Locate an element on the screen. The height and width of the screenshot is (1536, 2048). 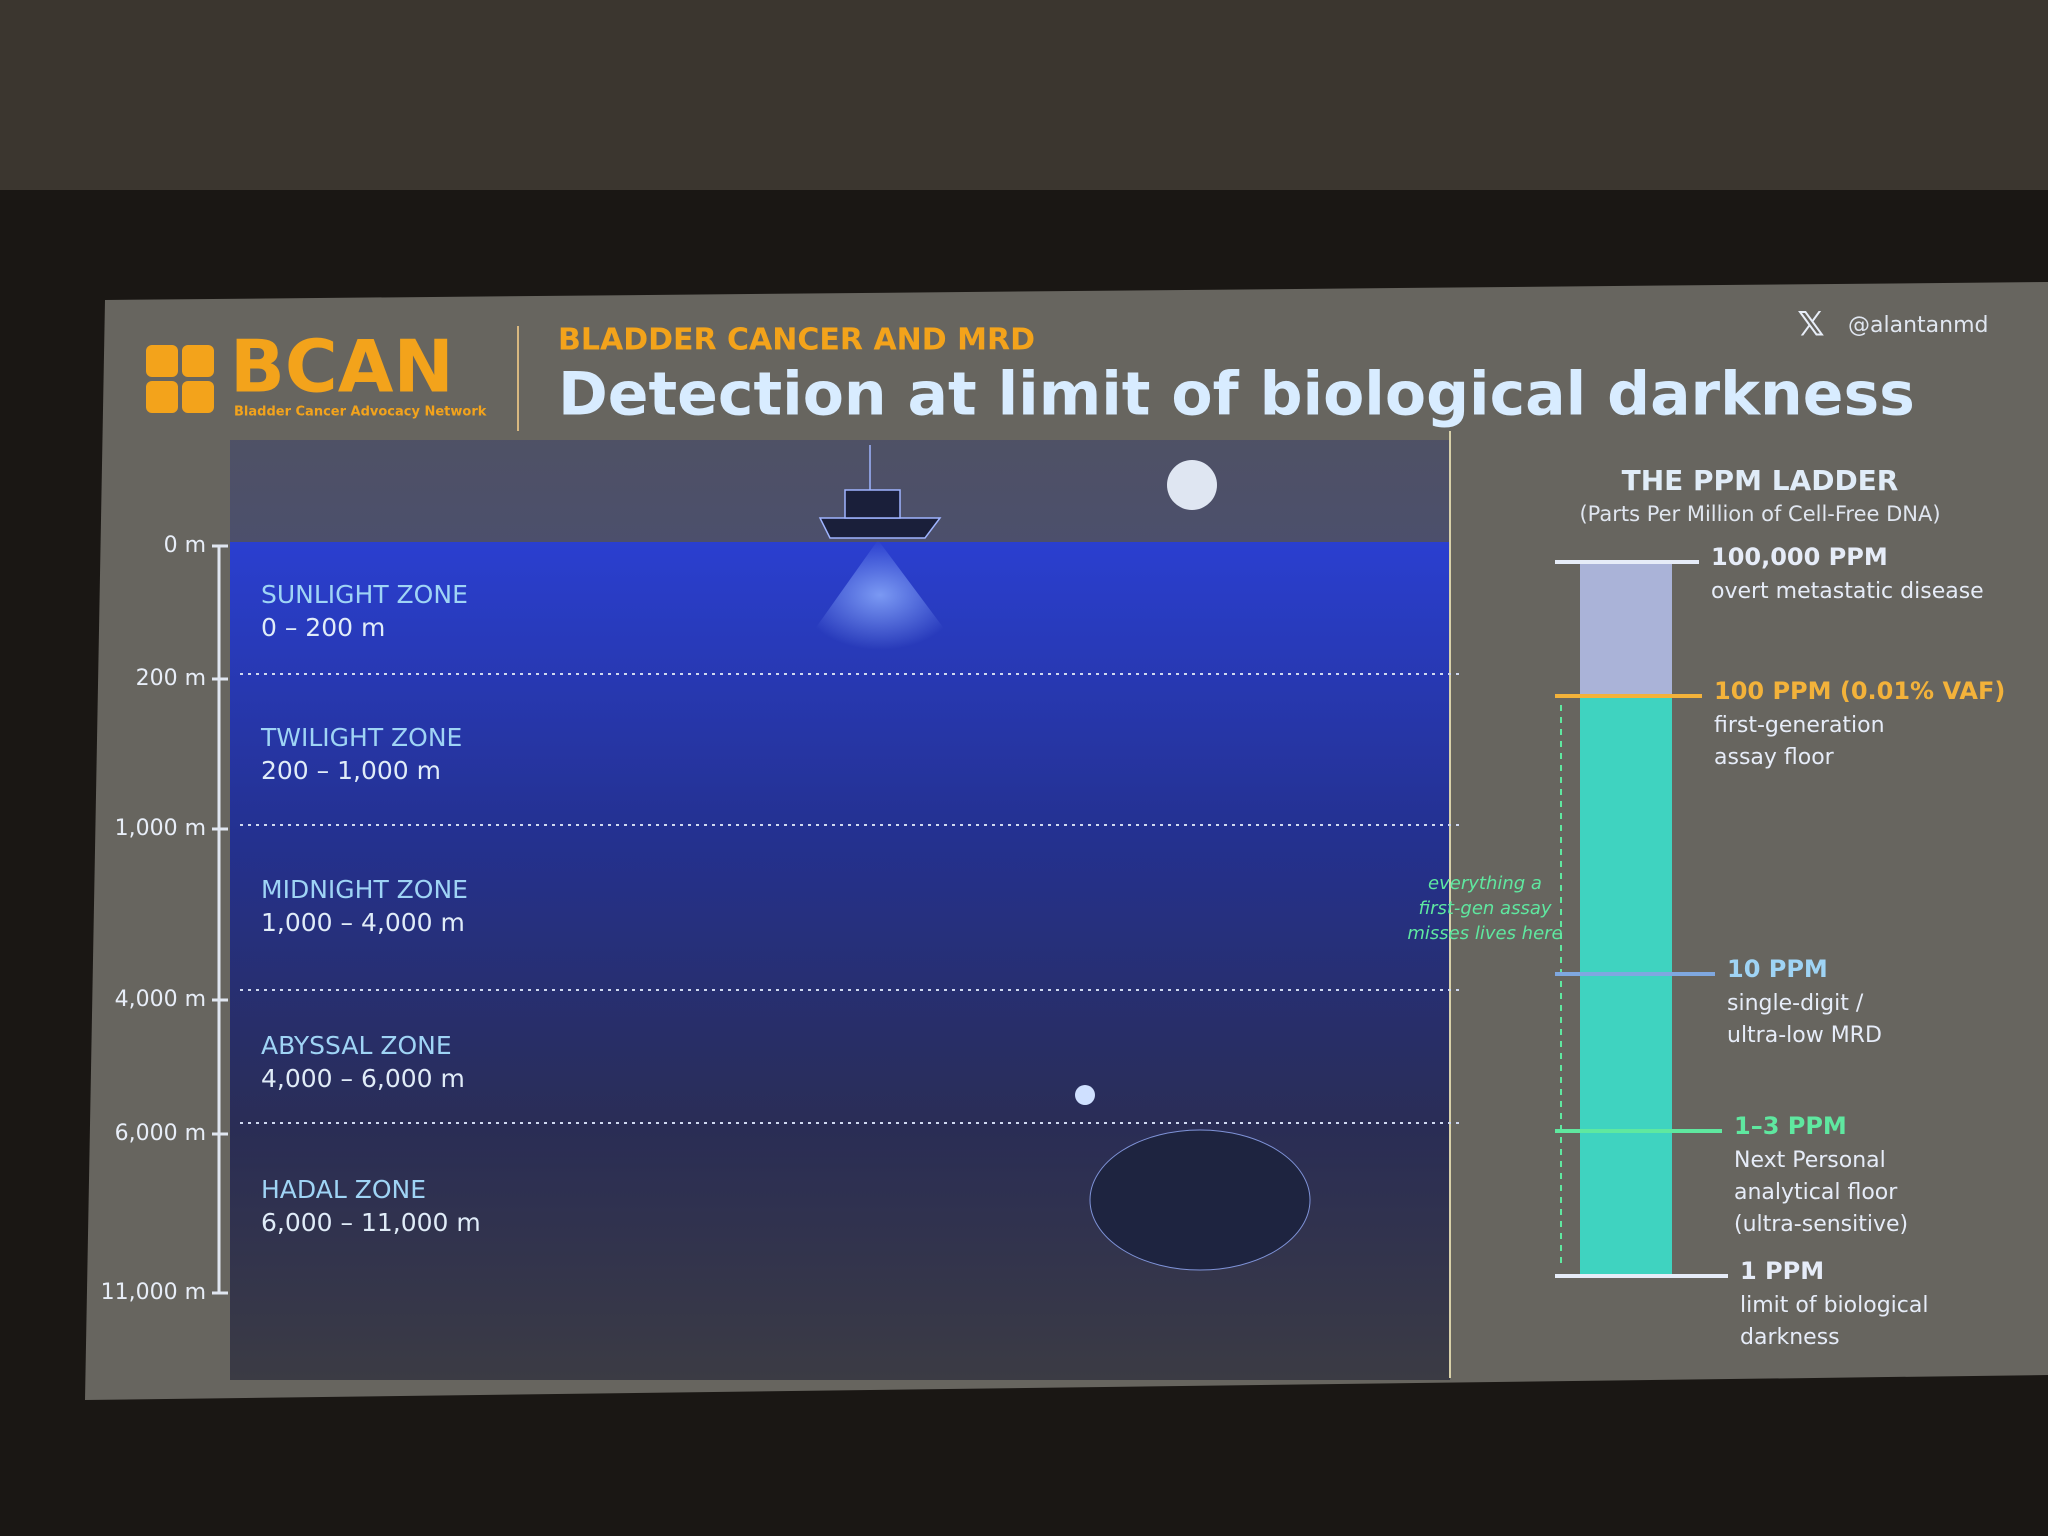
level-label: 1 PPM is located at coordinates (1782, 1271).